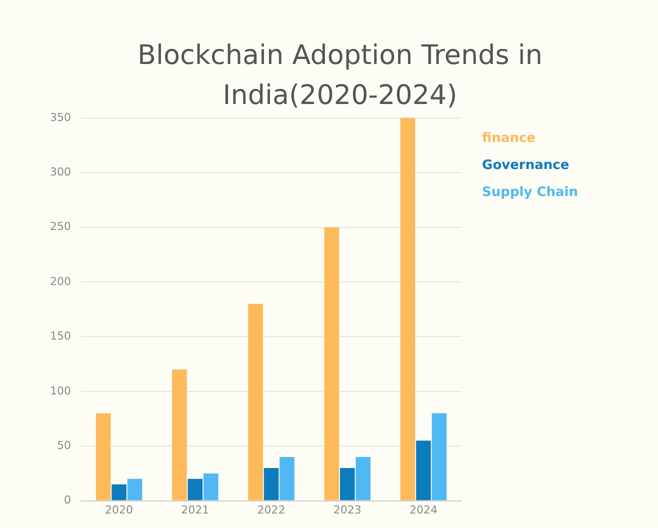 Image resolution: width=658 pixels, height=528 pixels. What do you see at coordinates (195, 509) in the screenshot?
I see `x-tick-label: 2021` at bounding box center [195, 509].